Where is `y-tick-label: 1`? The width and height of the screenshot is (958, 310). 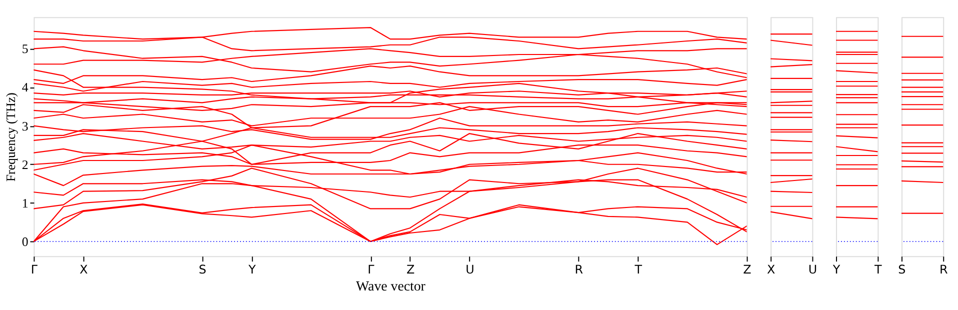
y-tick-label: 1 is located at coordinates (25, 203).